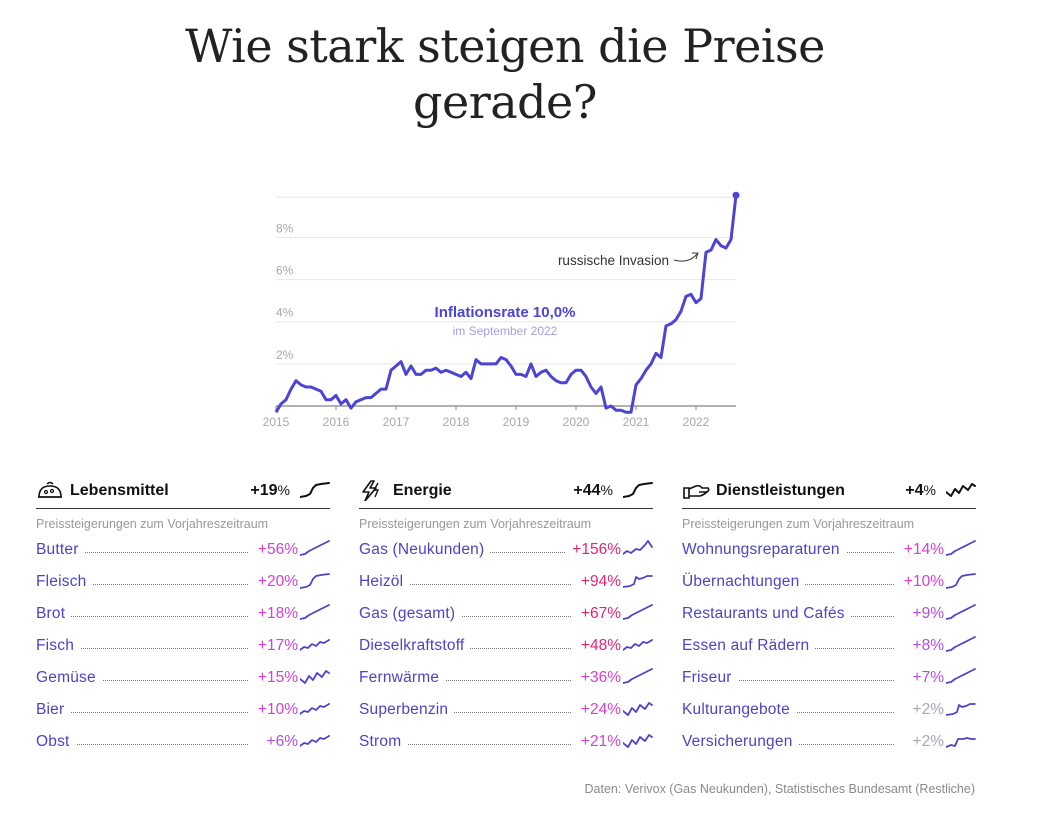  What do you see at coordinates (925, 614) in the screenshot?
I see `row-value: +9%` at bounding box center [925, 614].